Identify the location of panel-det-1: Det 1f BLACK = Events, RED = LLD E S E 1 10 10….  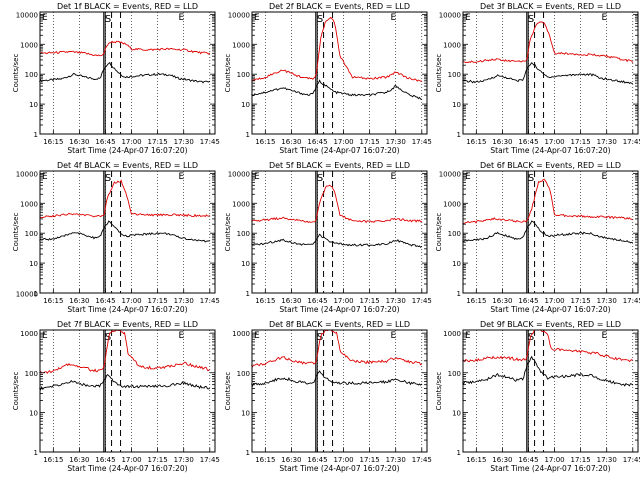
(116, 78).